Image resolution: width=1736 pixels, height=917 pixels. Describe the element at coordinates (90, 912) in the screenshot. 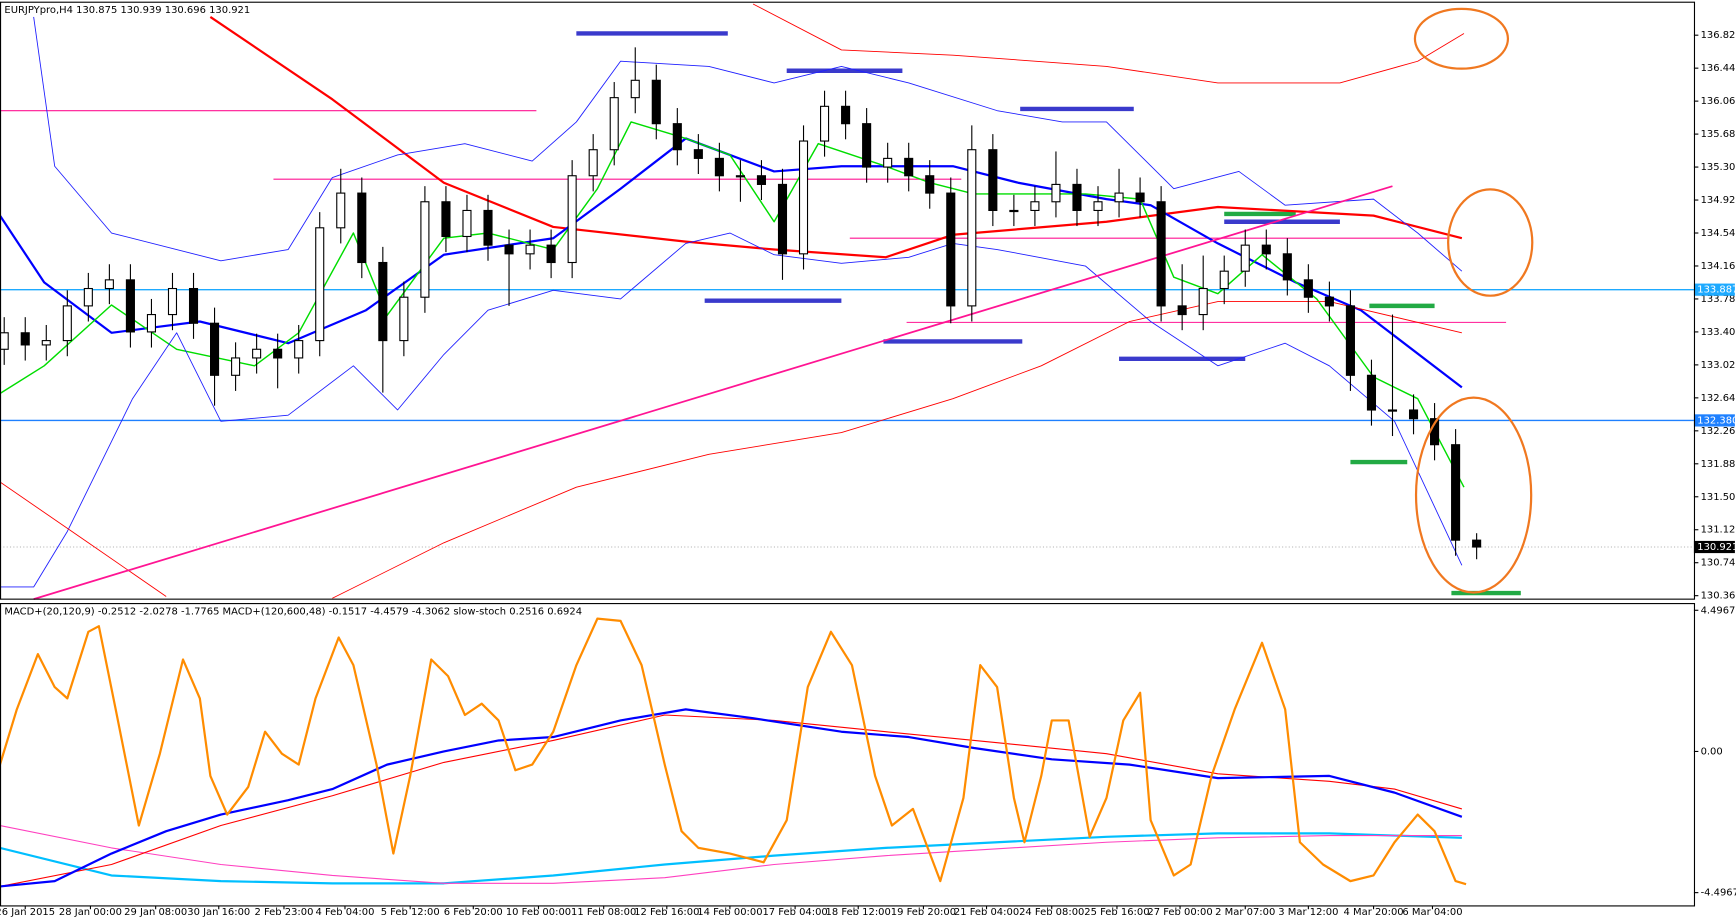

I see `x-tick-label: 28 Jan 00:00` at that location.